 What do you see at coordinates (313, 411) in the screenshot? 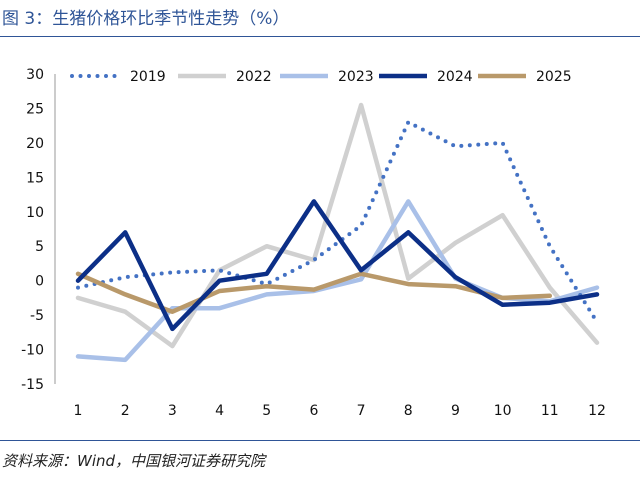
I see `x-tick-label: 6` at bounding box center [313, 411].